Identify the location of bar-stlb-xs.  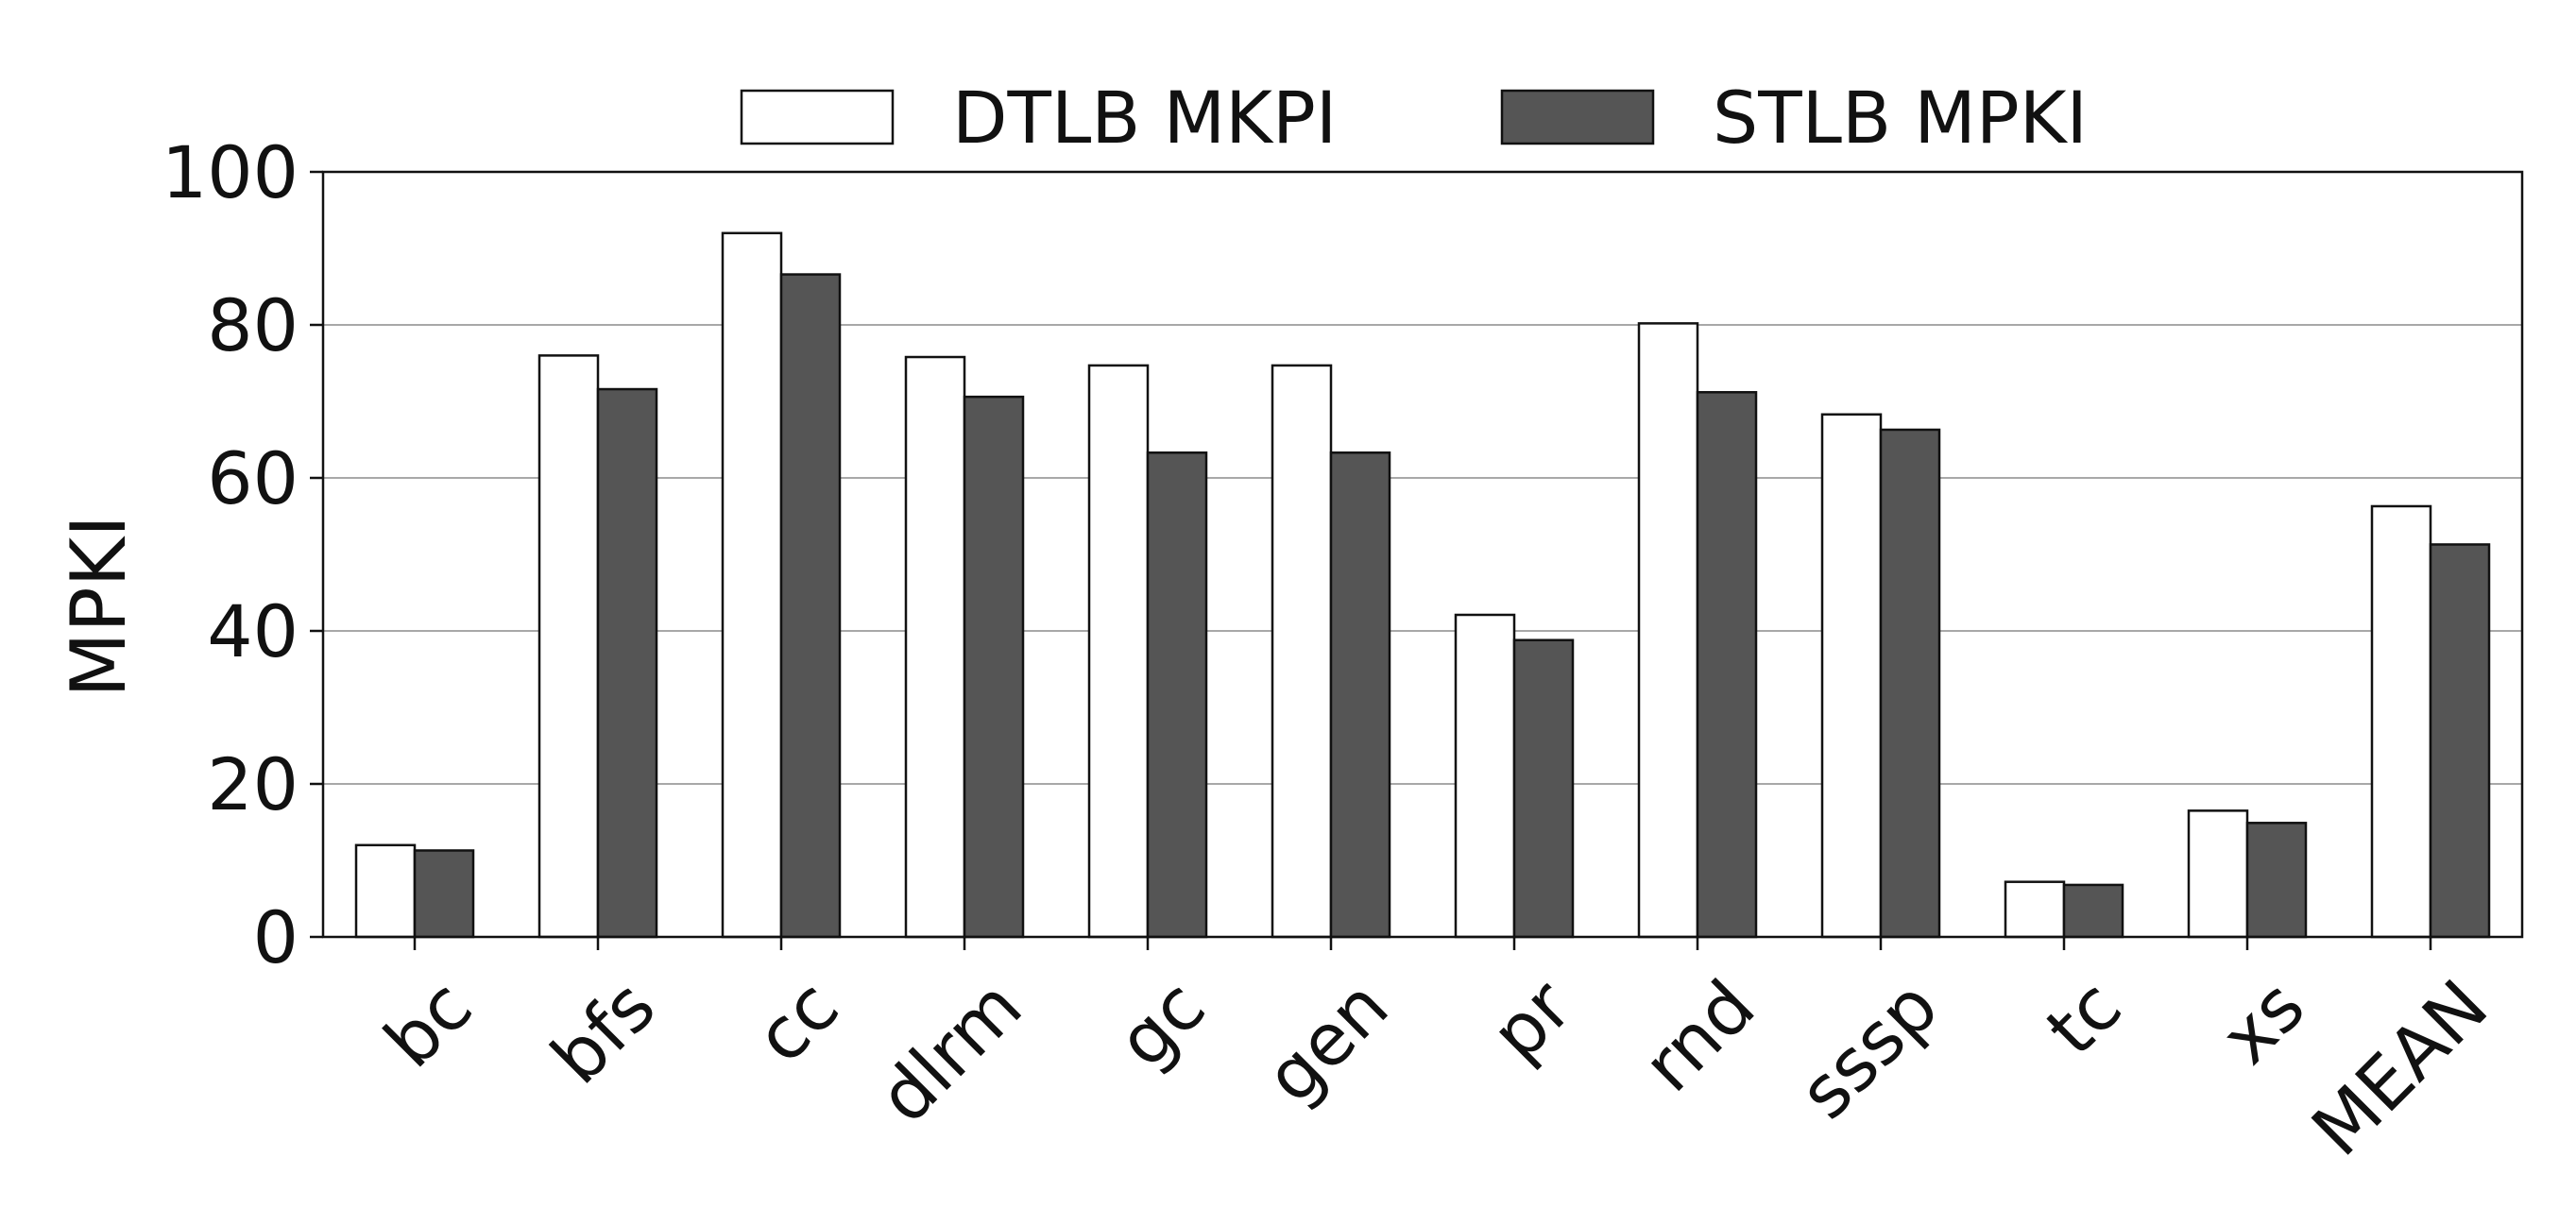
(2277, 880).